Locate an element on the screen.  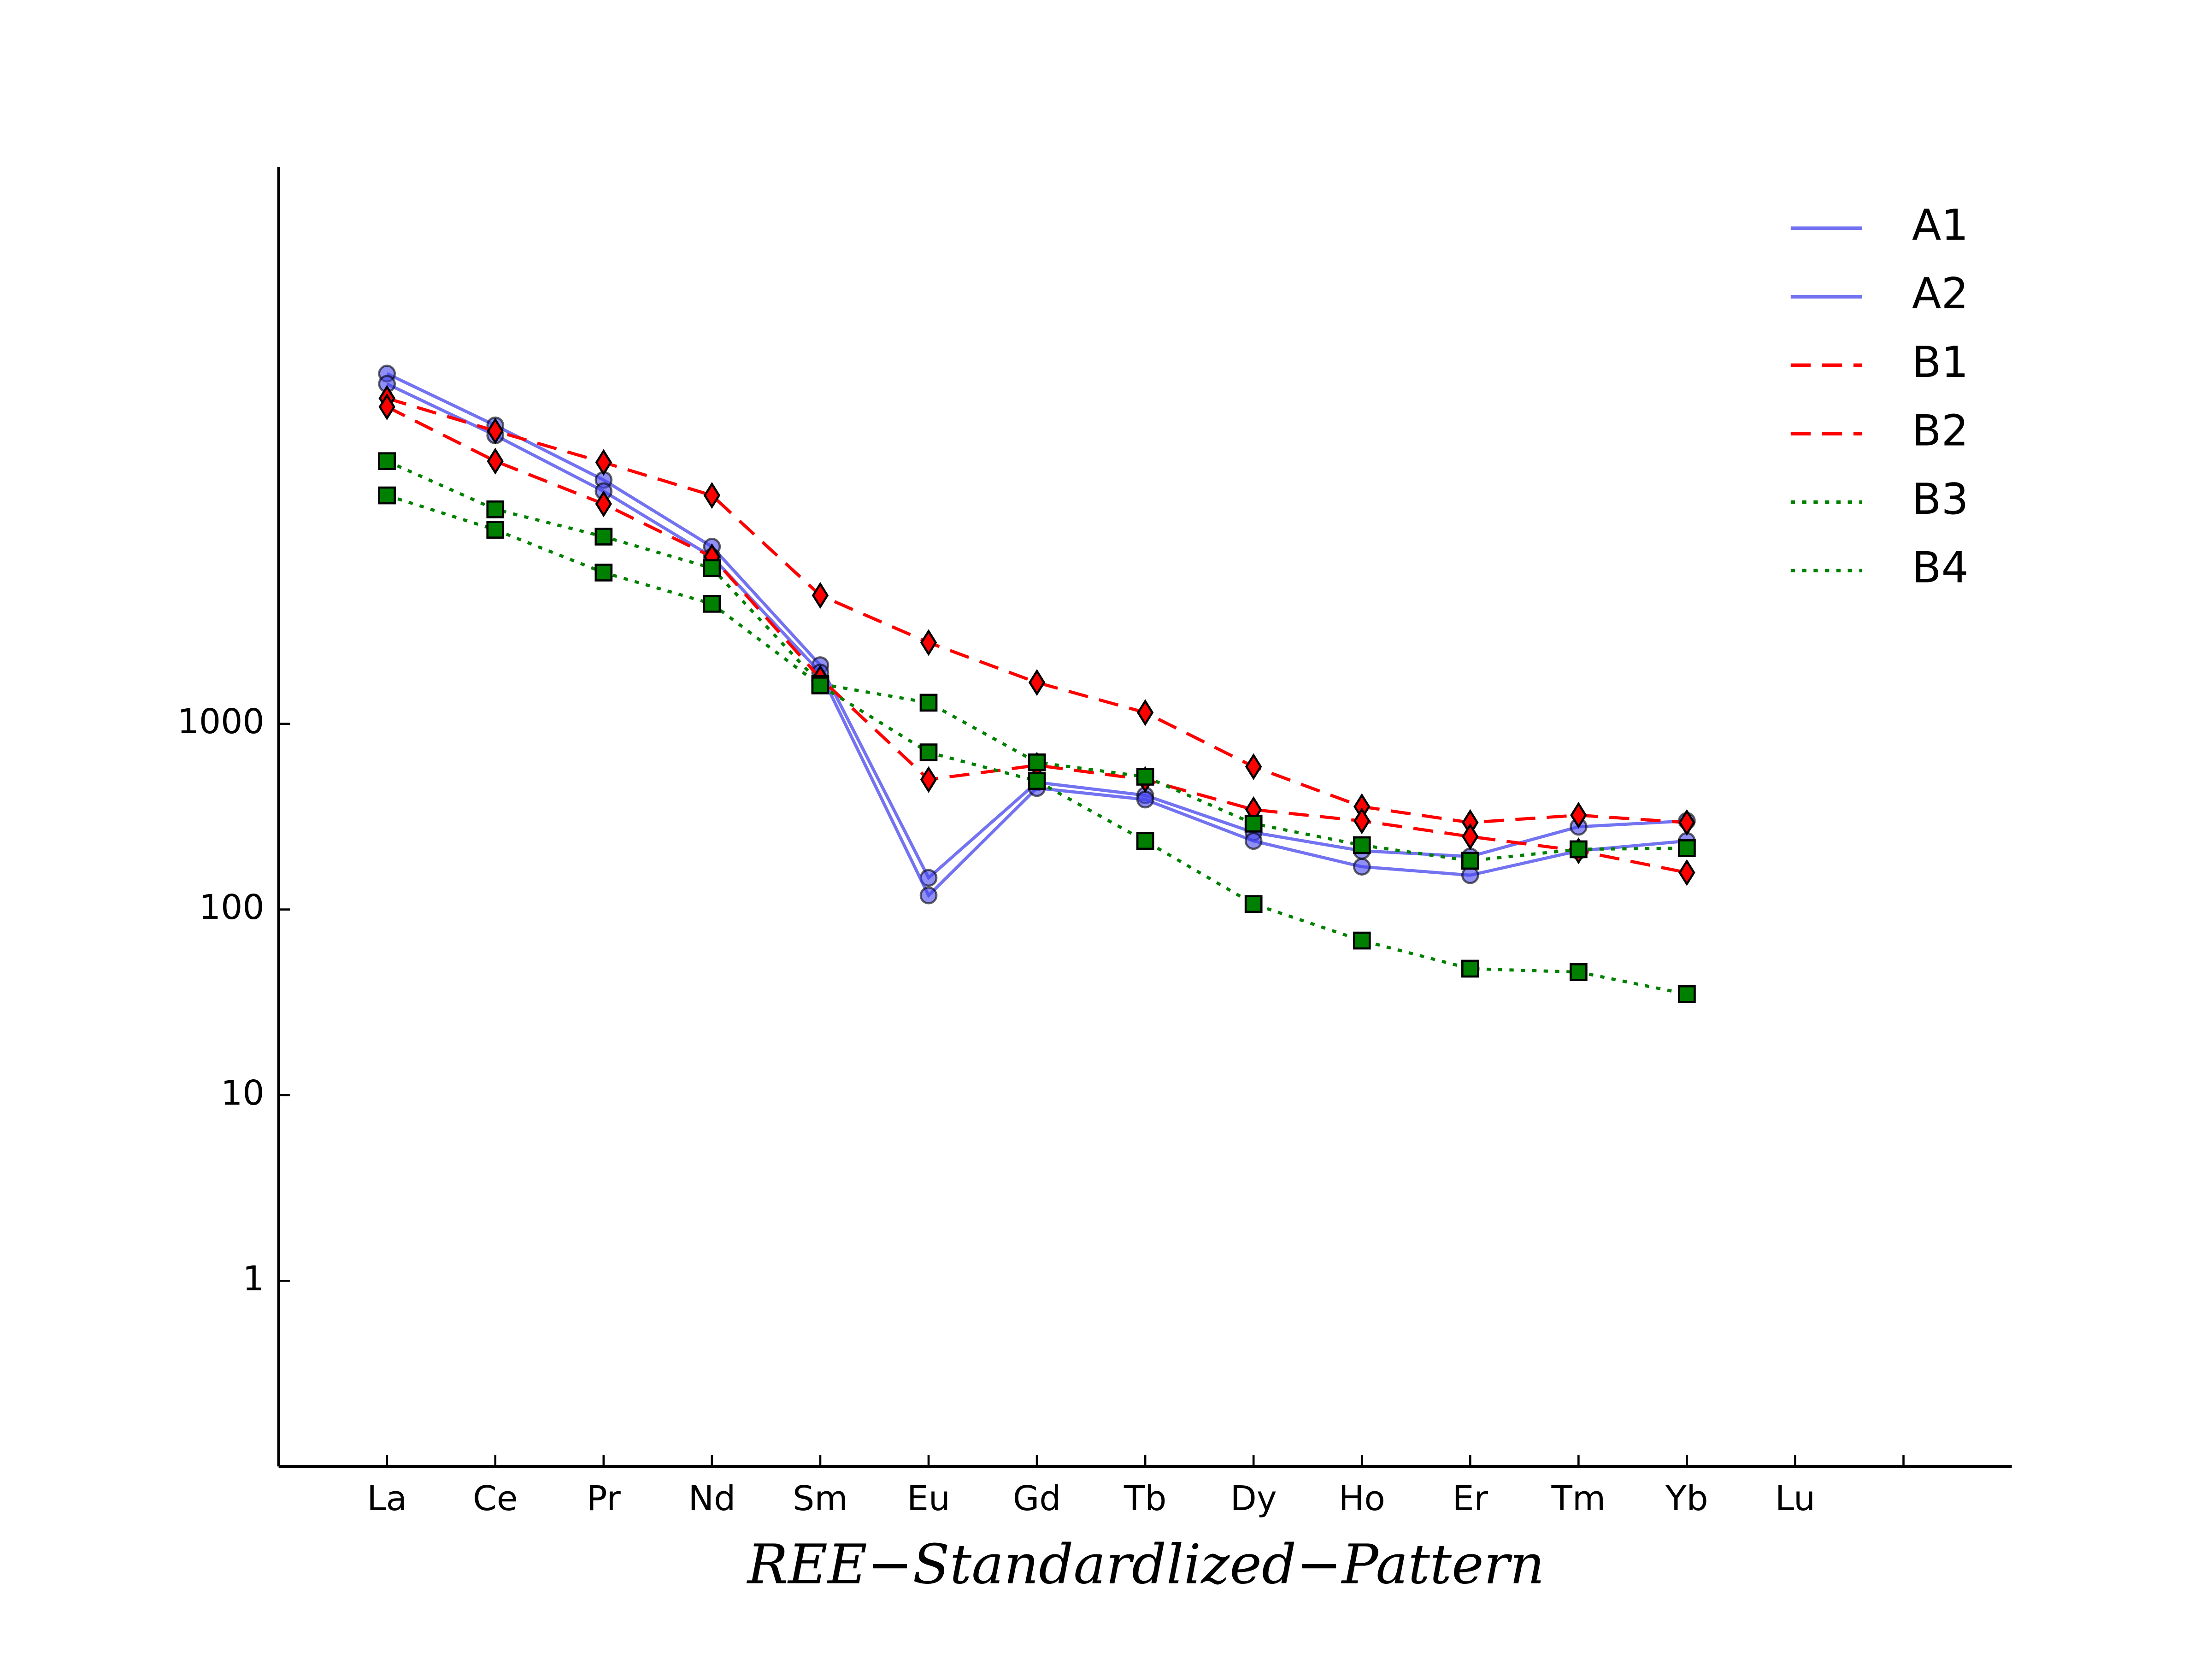
x-tick-label: Ce is located at coordinates (495, 1498).